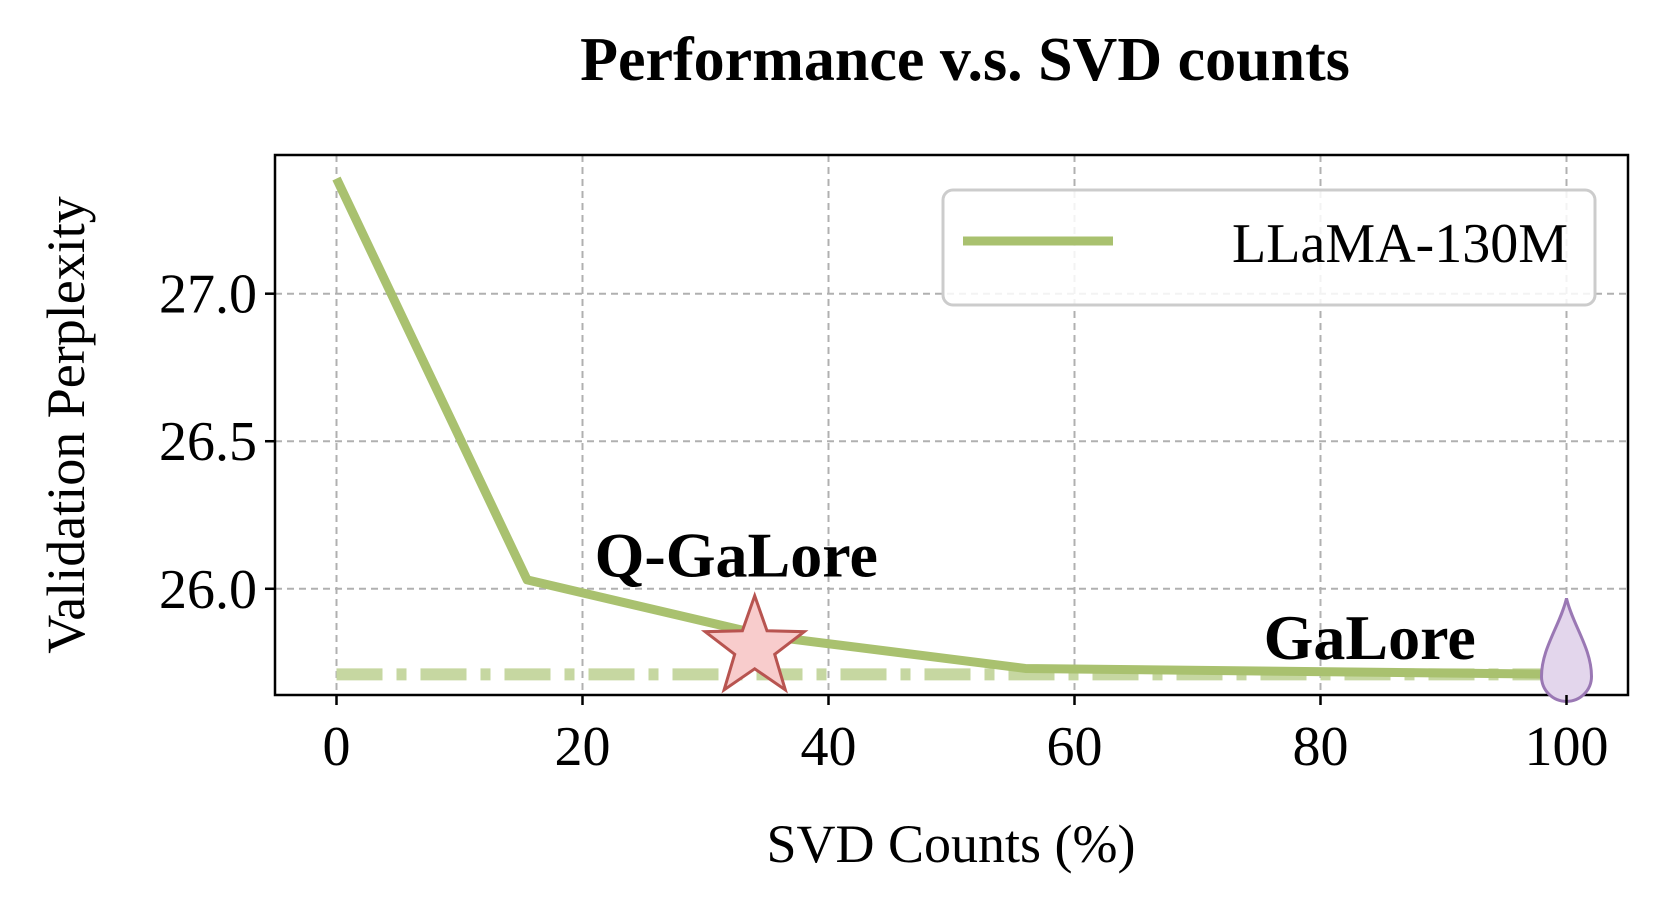 The image size is (1660, 915). What do you see at coordinates (950, 844) in the screenshot?
I see `x-axis-label: SVD Counts (%)` at bounding box center [950, 844].